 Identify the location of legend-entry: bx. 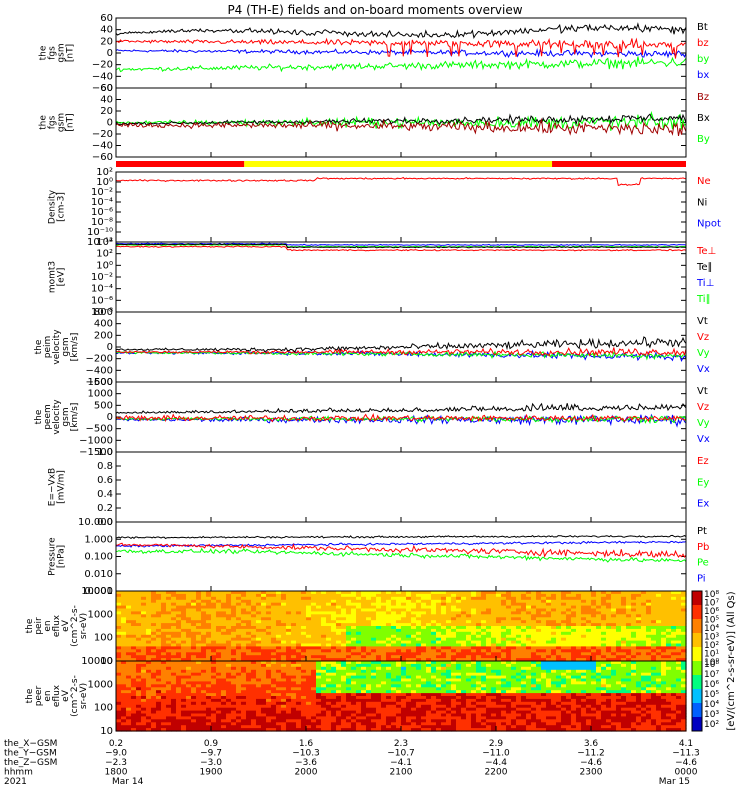
(703, 75).